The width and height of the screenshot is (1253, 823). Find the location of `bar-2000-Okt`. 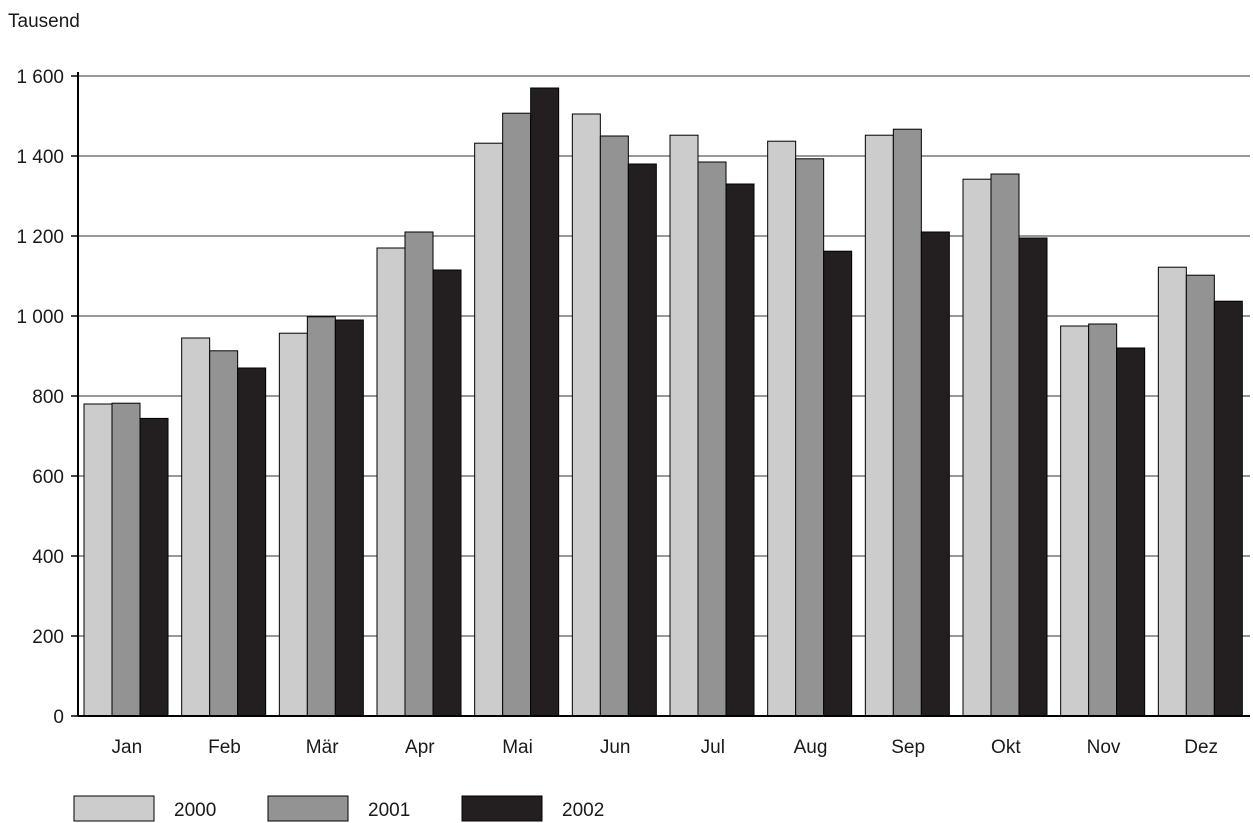

bar-2000-Okt is located at coordinates (977, 447).